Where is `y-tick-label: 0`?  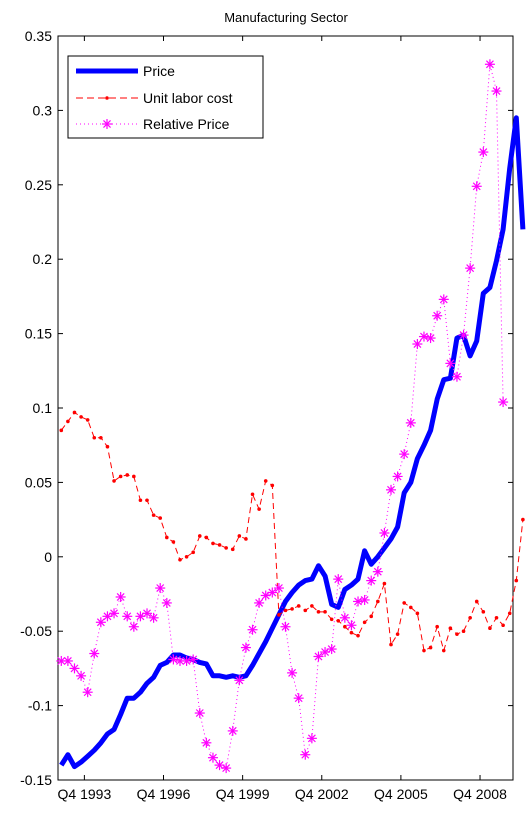
y-tick-label: 0 is located at coordinates (48, 557).